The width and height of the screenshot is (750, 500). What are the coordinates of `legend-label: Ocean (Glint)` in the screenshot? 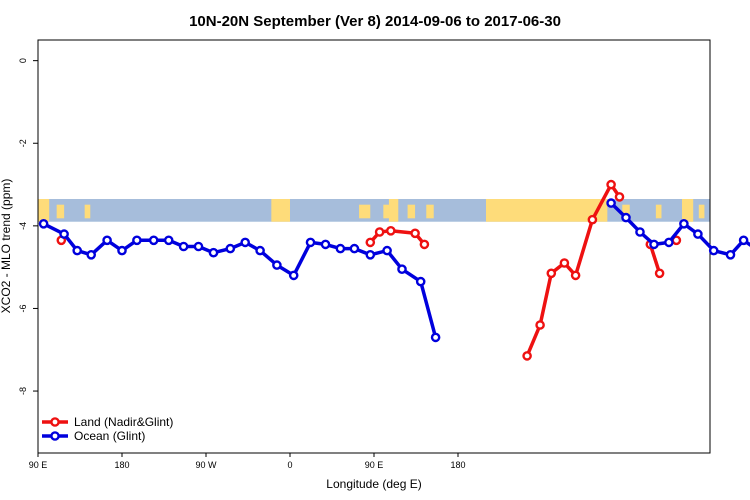 It's located at (109, 436).